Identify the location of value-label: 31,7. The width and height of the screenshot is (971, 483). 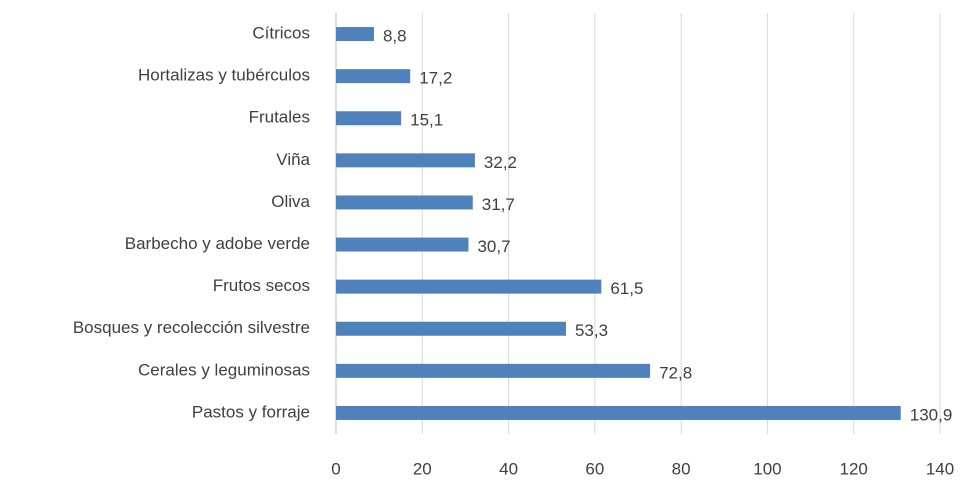
(498, 204).